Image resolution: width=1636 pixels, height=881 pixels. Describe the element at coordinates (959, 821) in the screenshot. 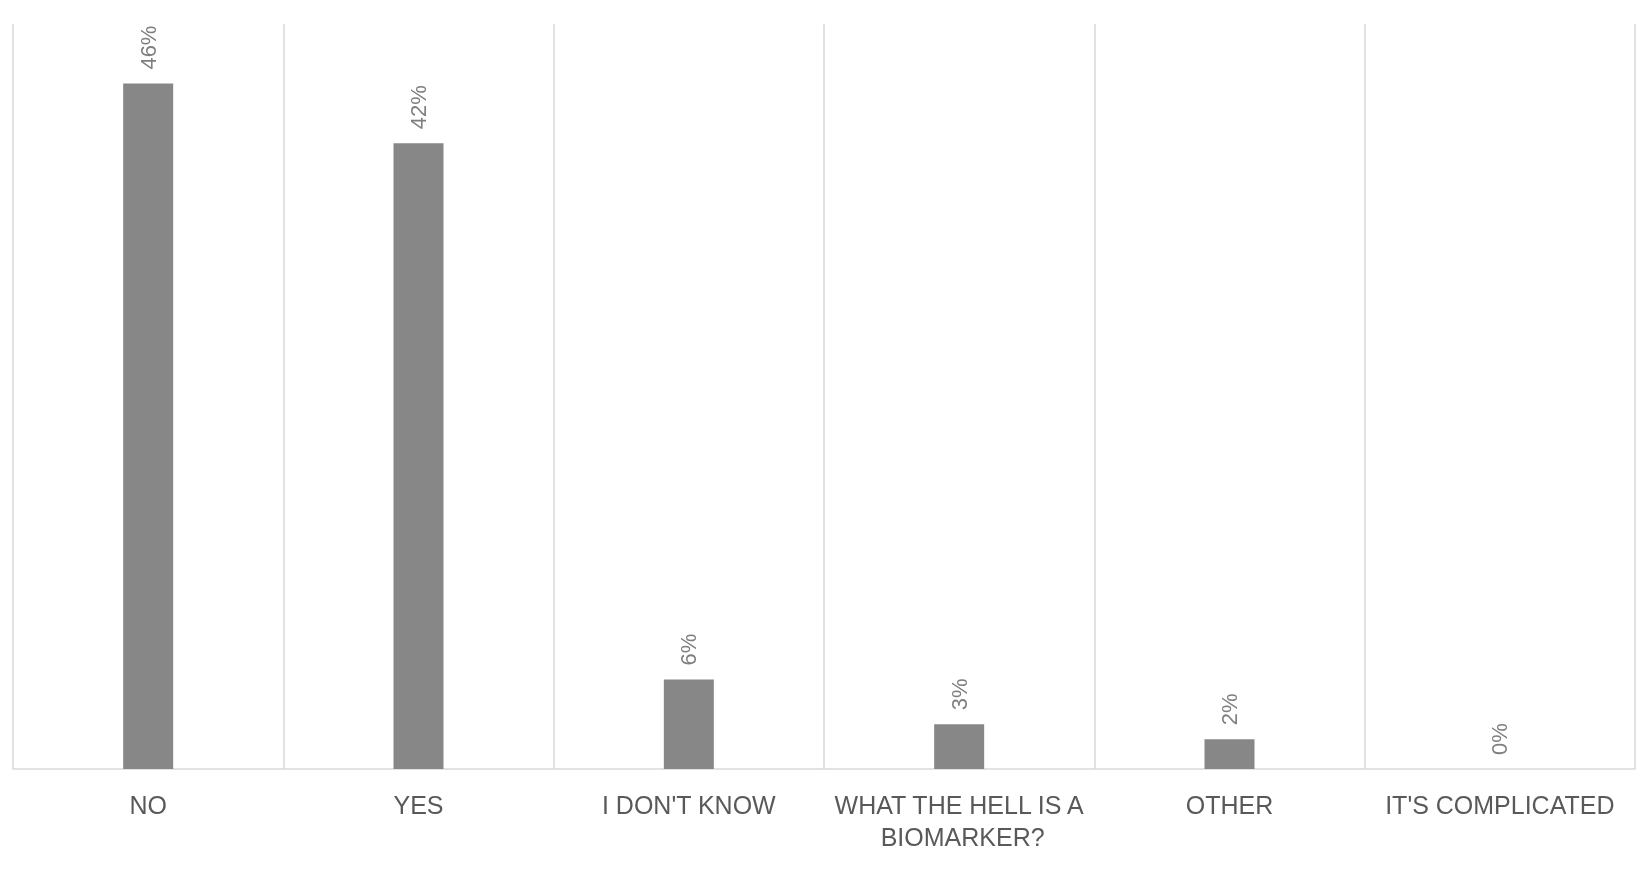

I see `x-tick-label: WHAT THE HELL IS A BIOMARKER?` at that location.